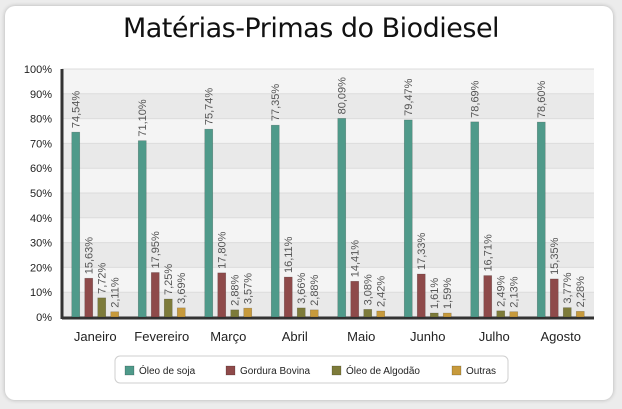 Image resolution: width=622 pixels, height=409 pixels. Describe the element at coordinates (95, 336) in the screenshot. I see `x-category-label: Janeiro` at that location.